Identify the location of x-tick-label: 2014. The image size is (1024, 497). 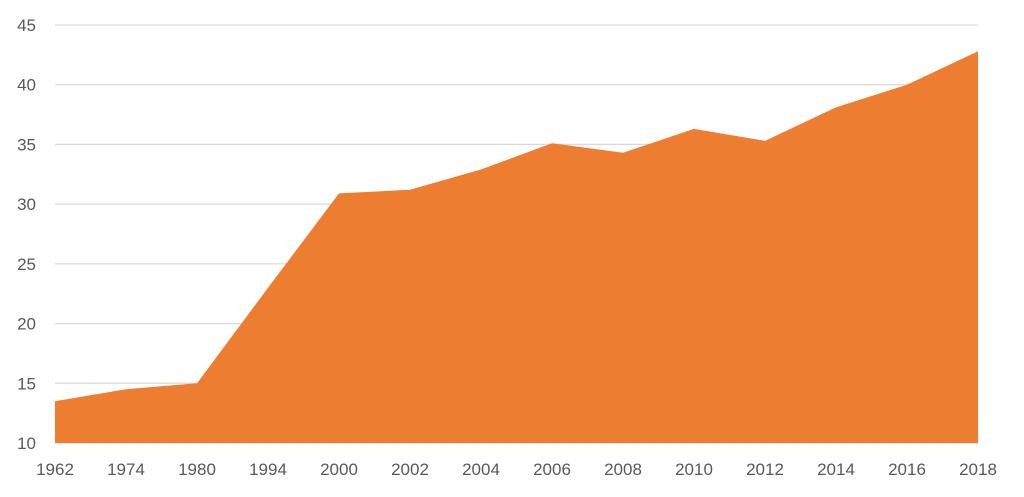
(836, 469).